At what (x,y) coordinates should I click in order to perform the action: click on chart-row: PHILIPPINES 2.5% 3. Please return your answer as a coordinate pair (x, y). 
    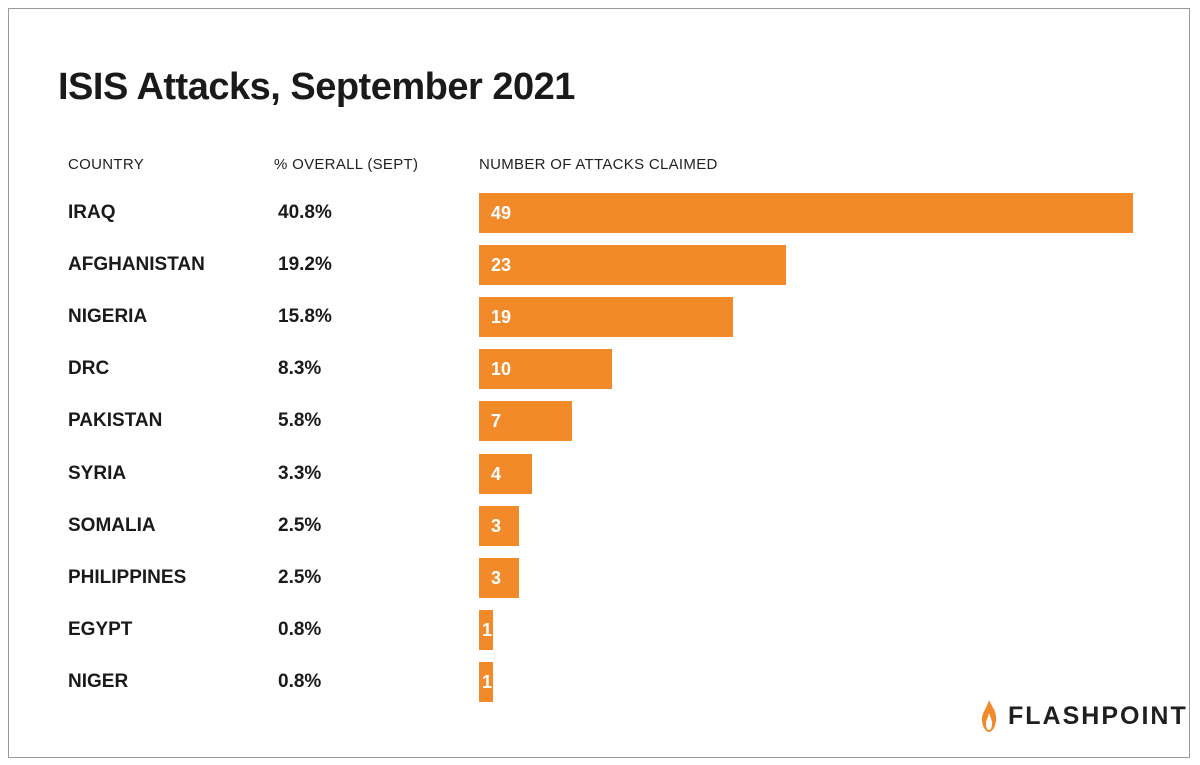
    Looking at the image, I should click on (600, 578).